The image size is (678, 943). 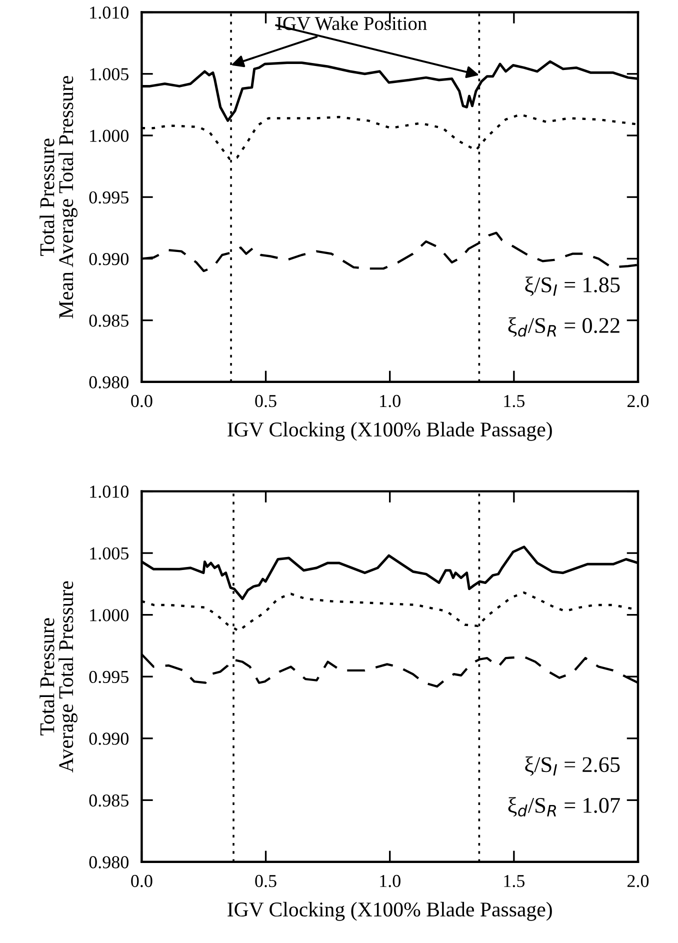 What do you see at coordinates (564, 807) in the screenshot?
I see `annotation: ξ$_{d}$/S$_{R}$ = 1.07` at bounding box center [564, 807].